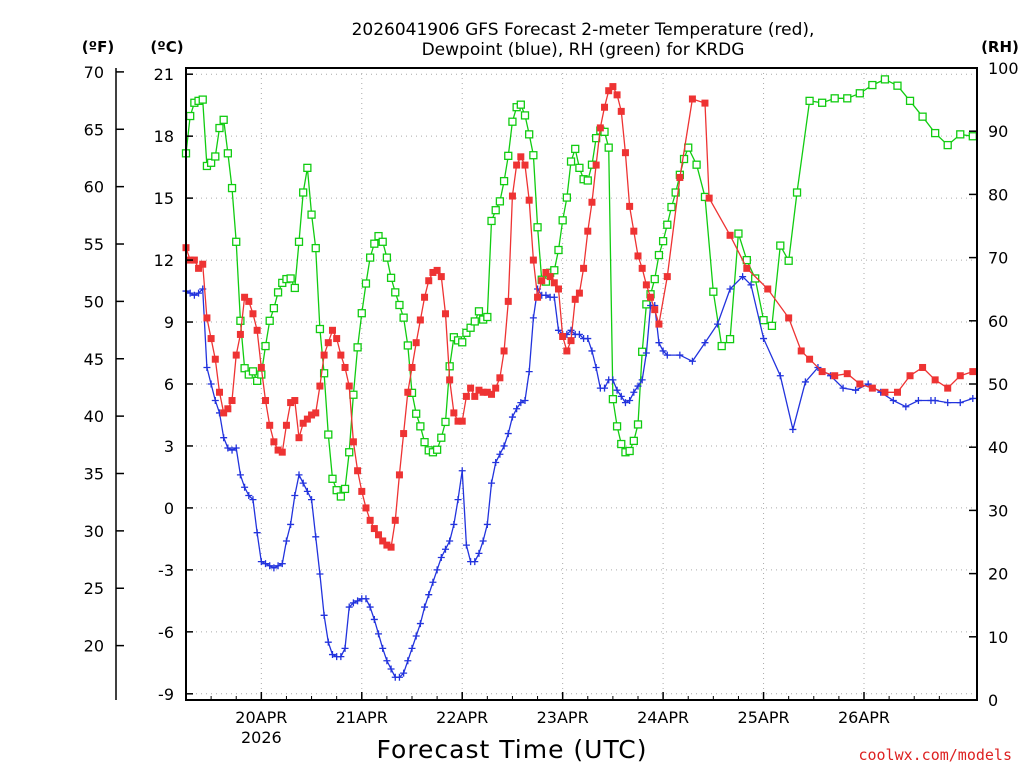 This screenshot has width=1024, height=768. What do you see at coordinates (583, 50) in the screenshot?
I see `chart-title-line2: Dewpoint (blue), RH (green) for KRDG` at bounding box center [583, 50].